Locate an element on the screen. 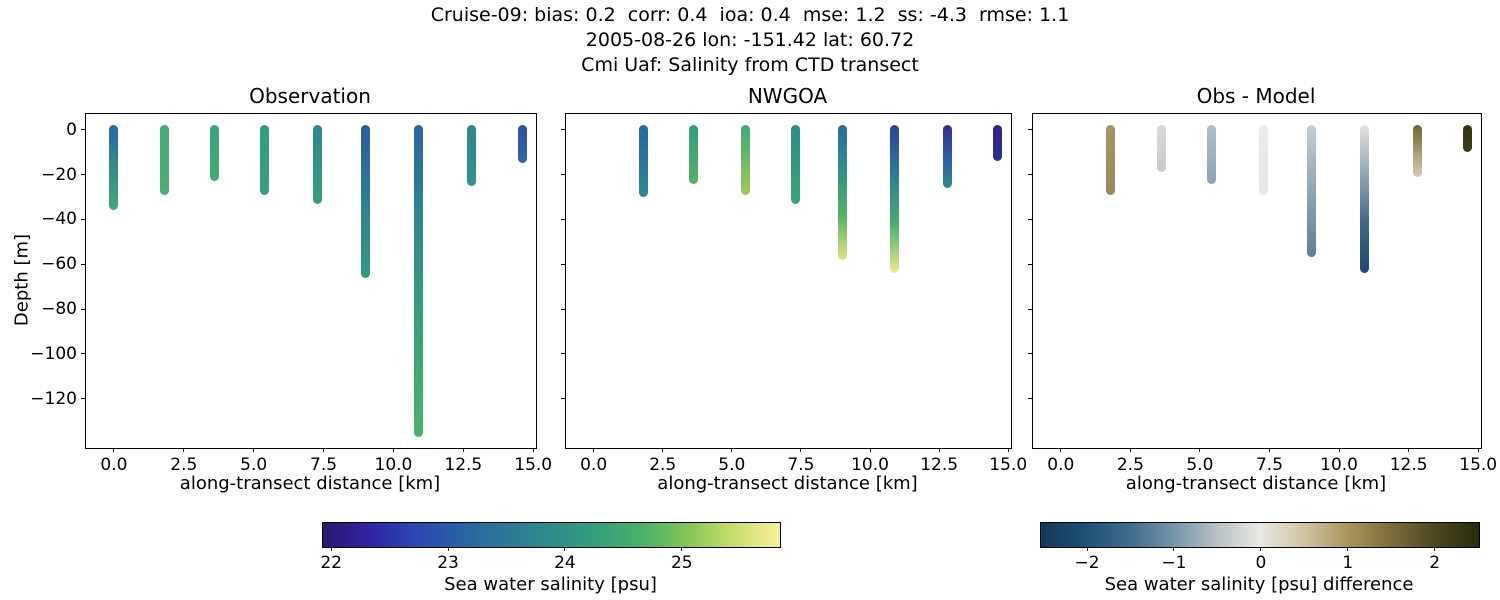 Image resolution: width=1500 pixels, height=600 pixels. colorbar-tick-label: 23 is located at coordinates (448, 563).